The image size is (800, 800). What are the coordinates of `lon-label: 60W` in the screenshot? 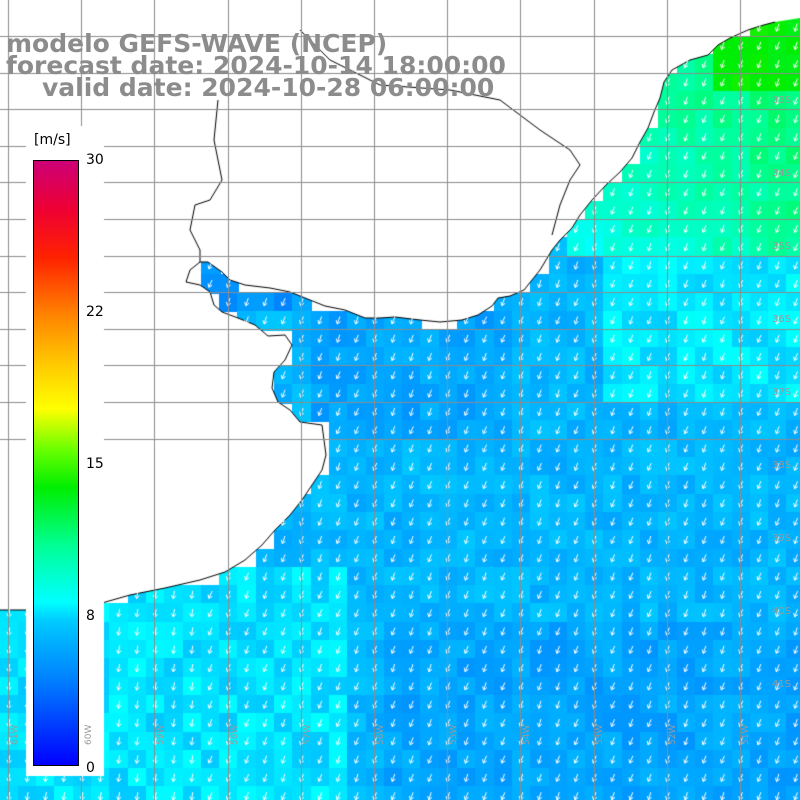 It's located at (89, 734).